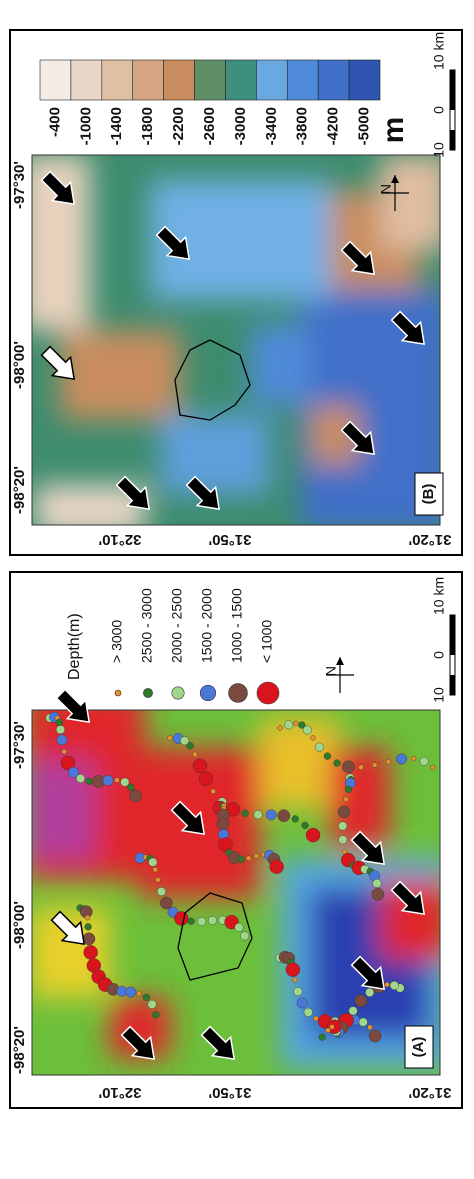 The height and width of the screenshot is (1179, 474). What do you see at coordinates (364, 126) in the screenshot?
I see `colorbar-label: -5000` at bounding box center [364, 126].